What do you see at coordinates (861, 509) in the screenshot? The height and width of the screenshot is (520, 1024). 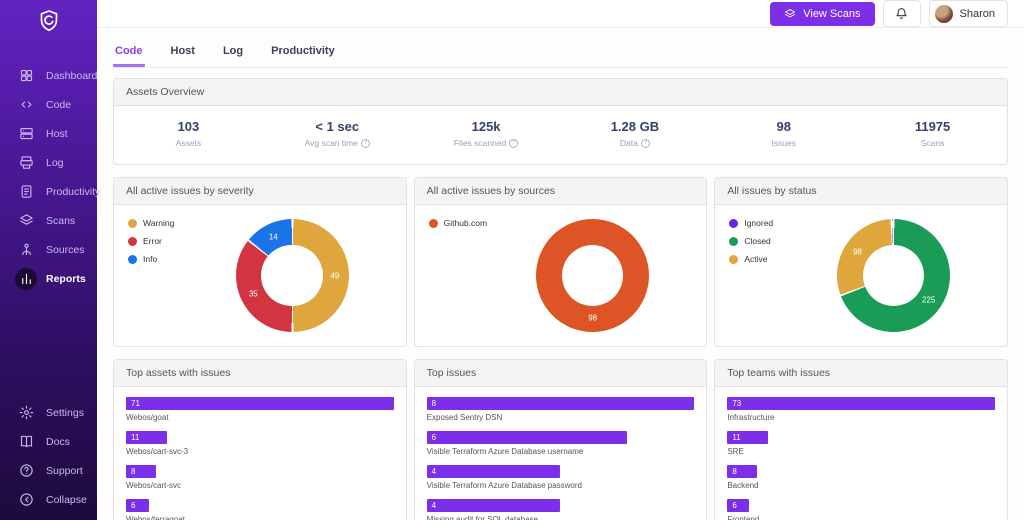 I see `bar-group: 6 Frontend` at bounding box center [861, 509].